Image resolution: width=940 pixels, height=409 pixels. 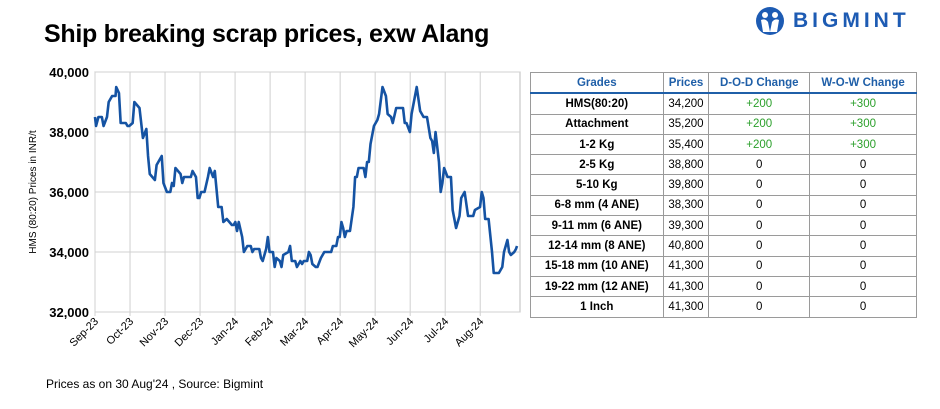 What do you see at coordinates (69, 72) in the screenshot?
I see `y-tick-label: 40,000` at bounding box center [69, 72].